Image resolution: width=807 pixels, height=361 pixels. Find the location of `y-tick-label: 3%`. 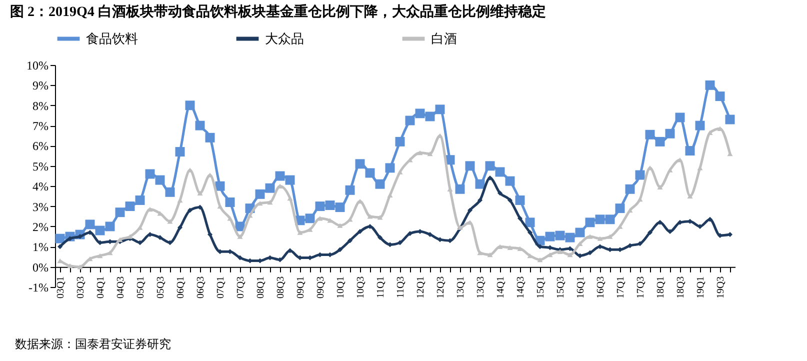

y-tick-label: 3% is located at coordinates (40, 207).